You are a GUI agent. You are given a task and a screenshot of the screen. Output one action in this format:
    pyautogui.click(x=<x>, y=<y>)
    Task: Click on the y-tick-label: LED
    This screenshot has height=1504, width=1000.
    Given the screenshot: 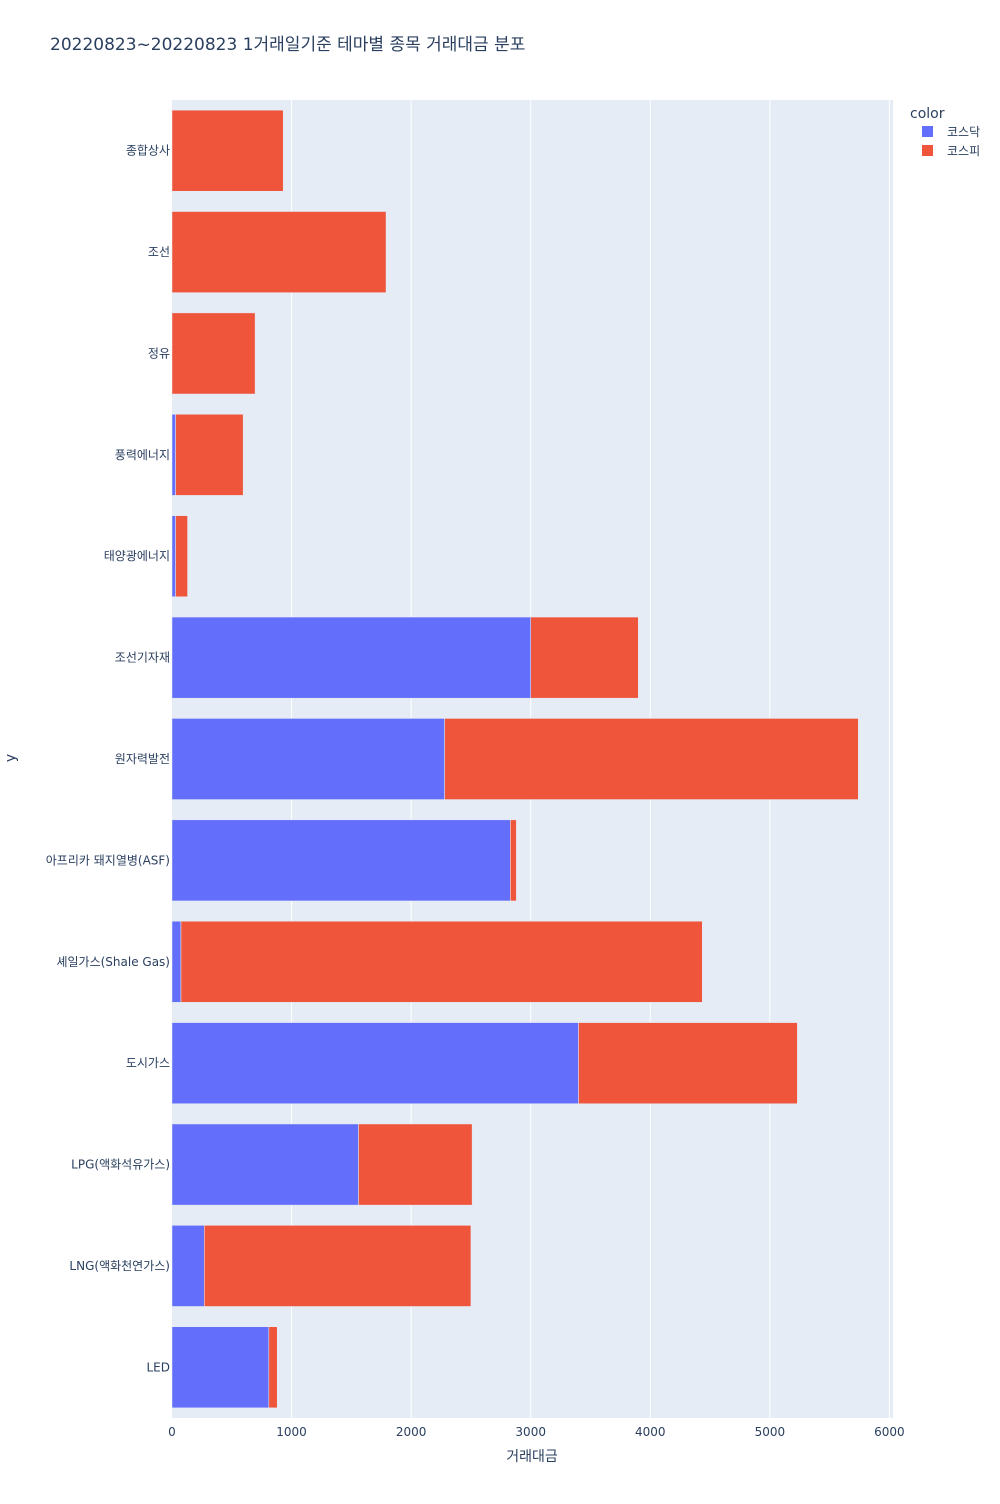 What is the action you would take?
    pyautogui.click(x=158, y=1367)
    